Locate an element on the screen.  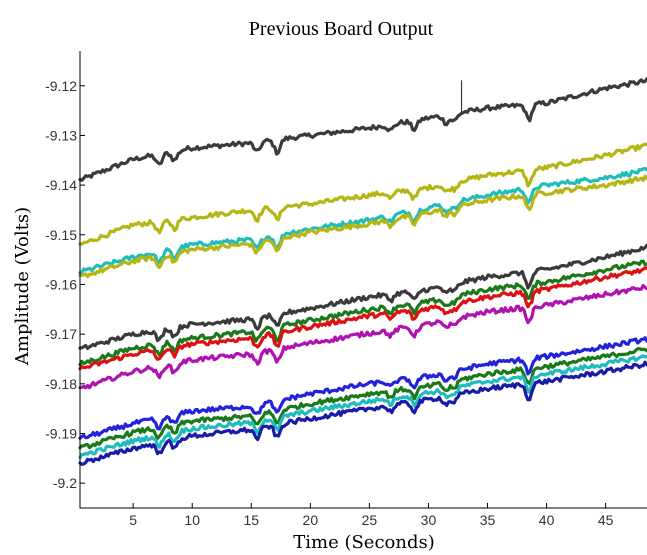
y-tick-label: -9.12 is located at coordinates (61, 86).